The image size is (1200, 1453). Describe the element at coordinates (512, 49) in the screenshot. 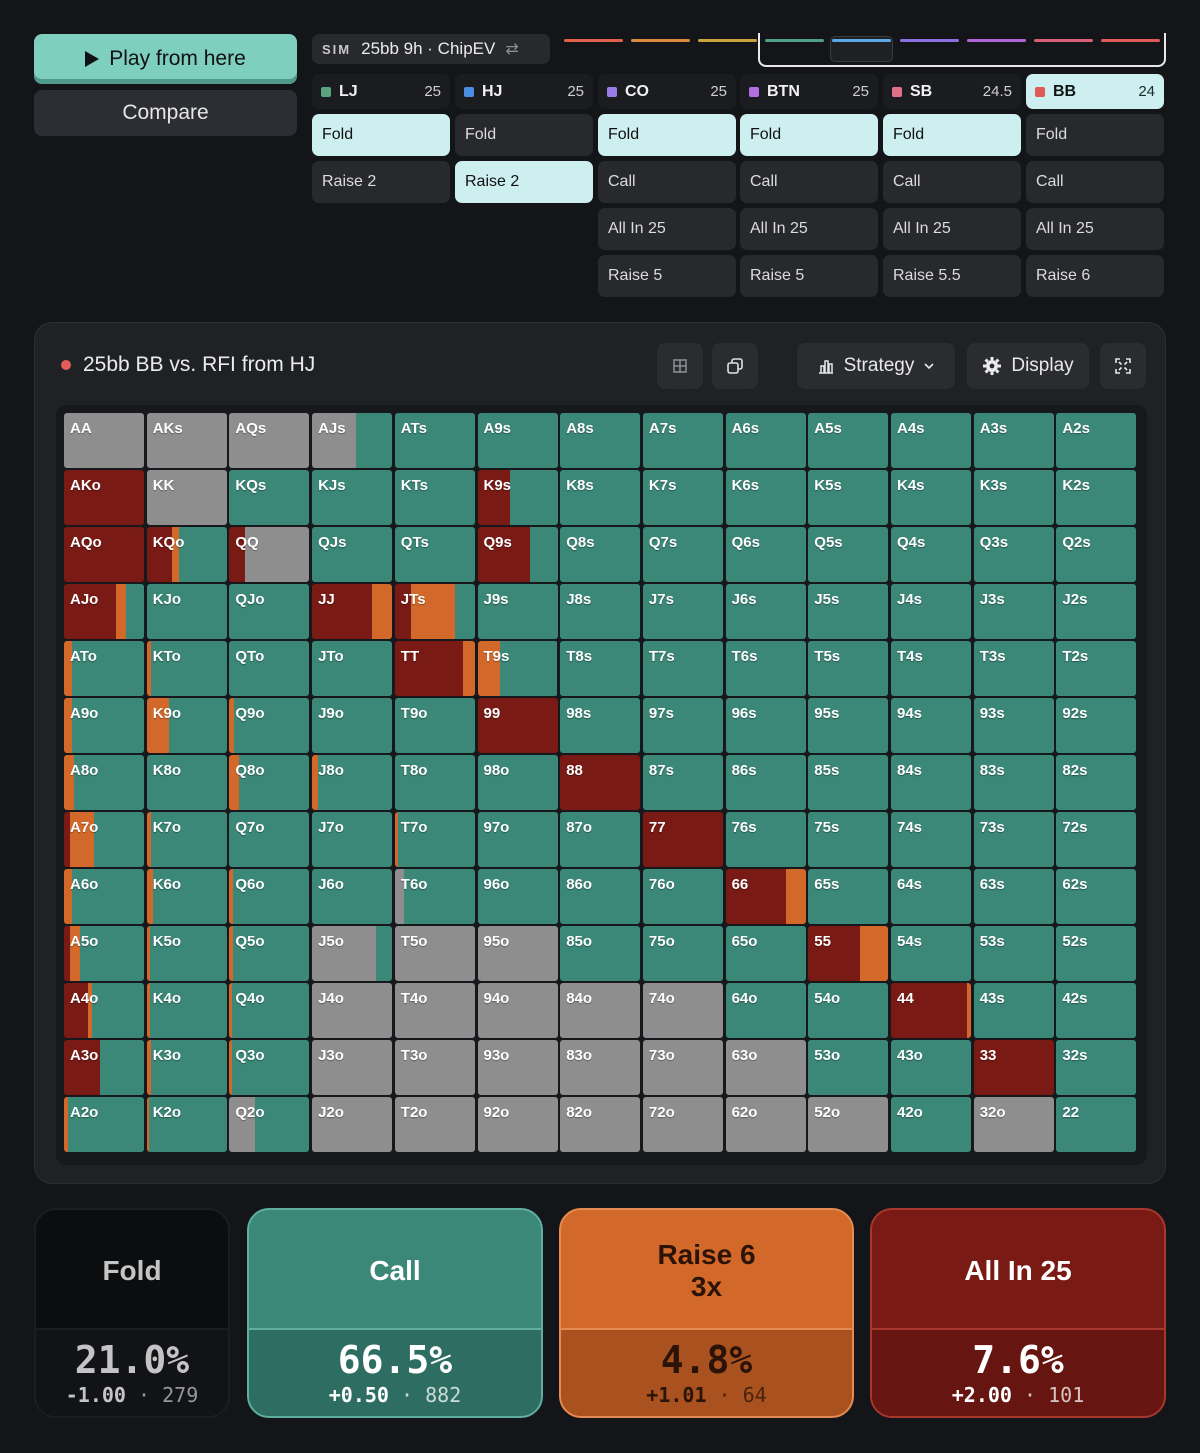

I see `swap-icon: ⇄` at that location.